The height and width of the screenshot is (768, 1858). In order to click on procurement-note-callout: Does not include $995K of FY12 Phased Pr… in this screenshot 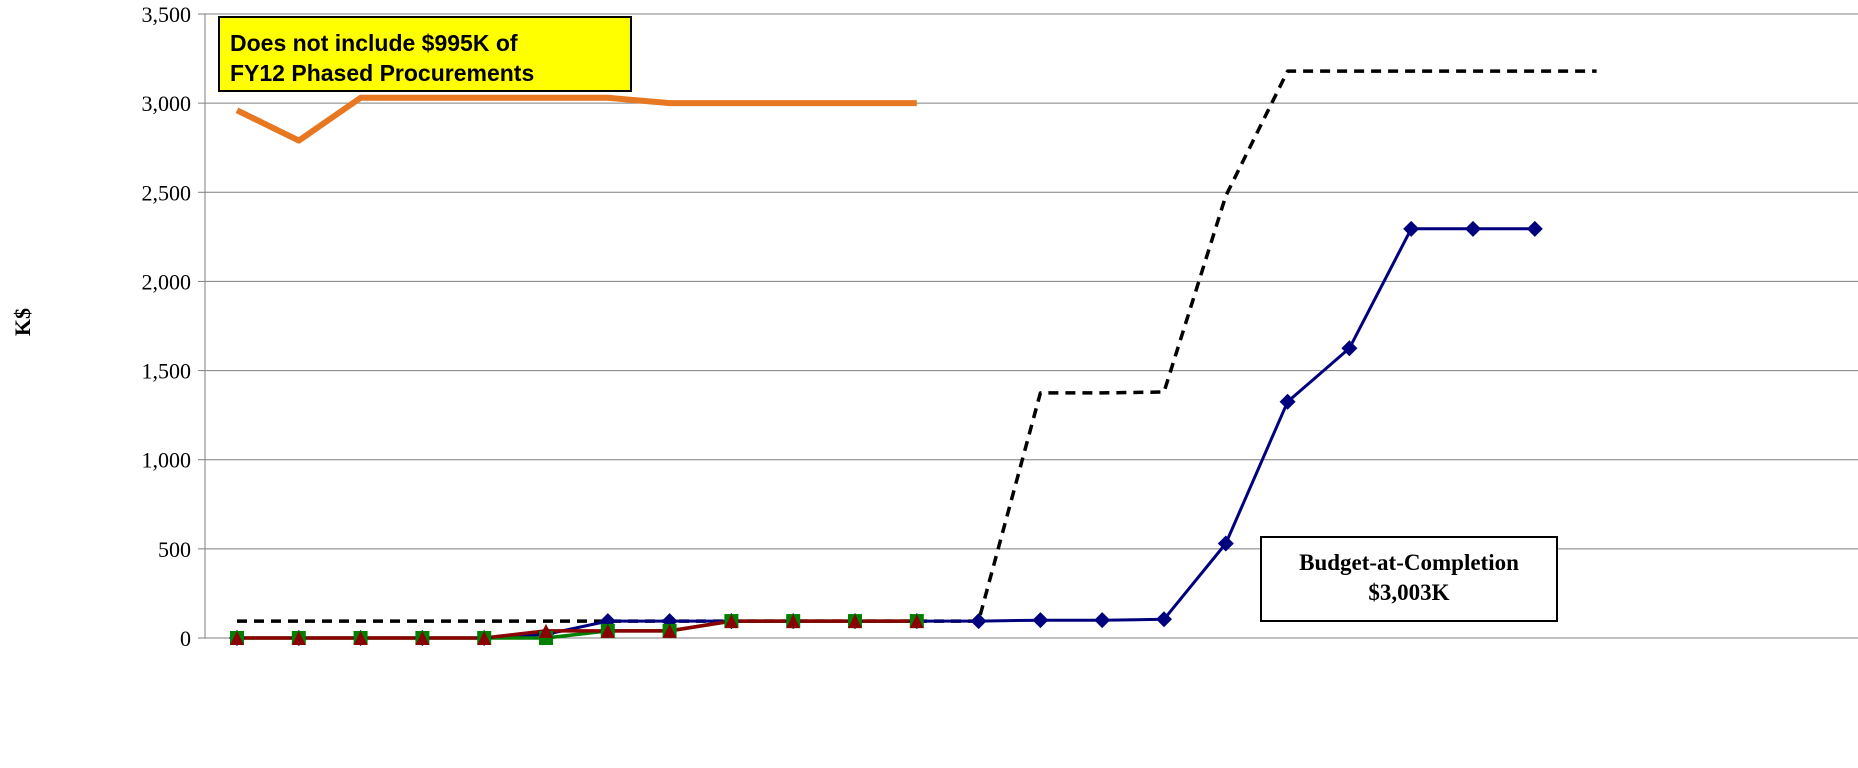, I will do `click(425, 54)`.